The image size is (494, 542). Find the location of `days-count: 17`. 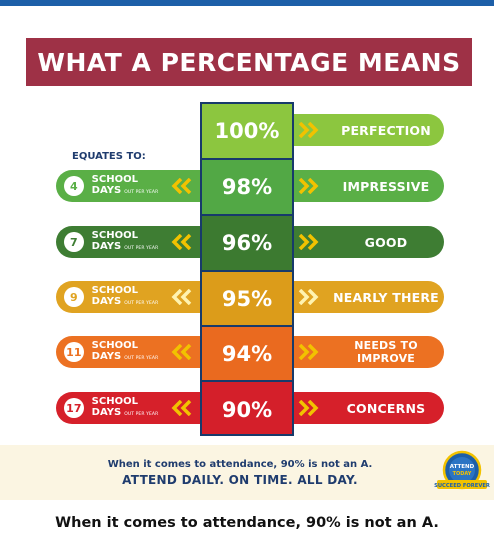

days-count: 17 is located at coordinates (74, 408).